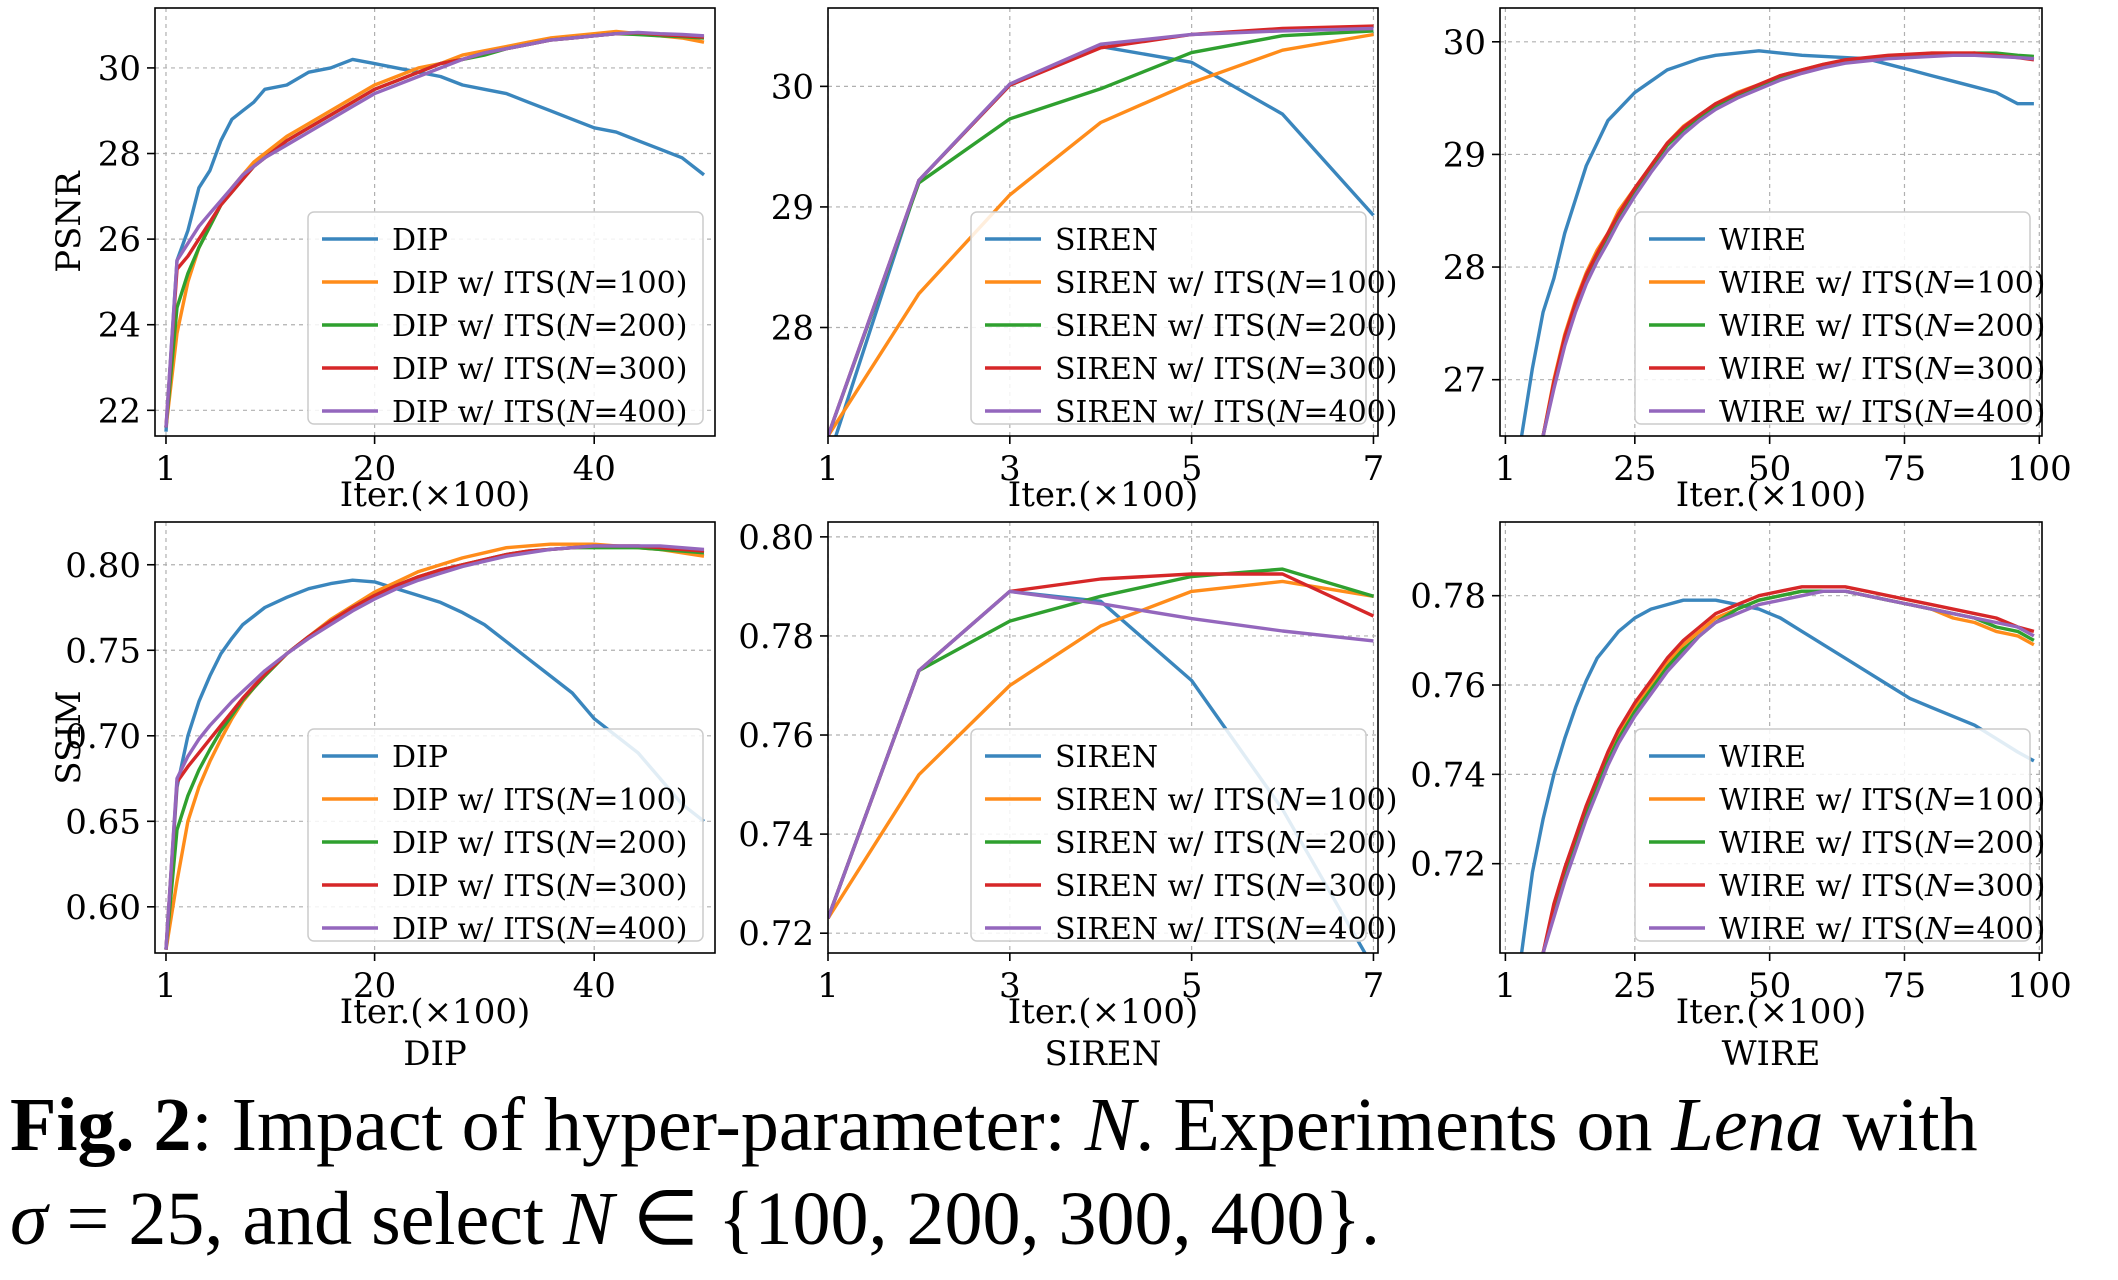 The width and height of the screenshot is (2118, 1280). Describe the element at coordinates (539, 283) in the screenshot. I see `legend-label: DIP w/ ITS(N=100)` at that location.